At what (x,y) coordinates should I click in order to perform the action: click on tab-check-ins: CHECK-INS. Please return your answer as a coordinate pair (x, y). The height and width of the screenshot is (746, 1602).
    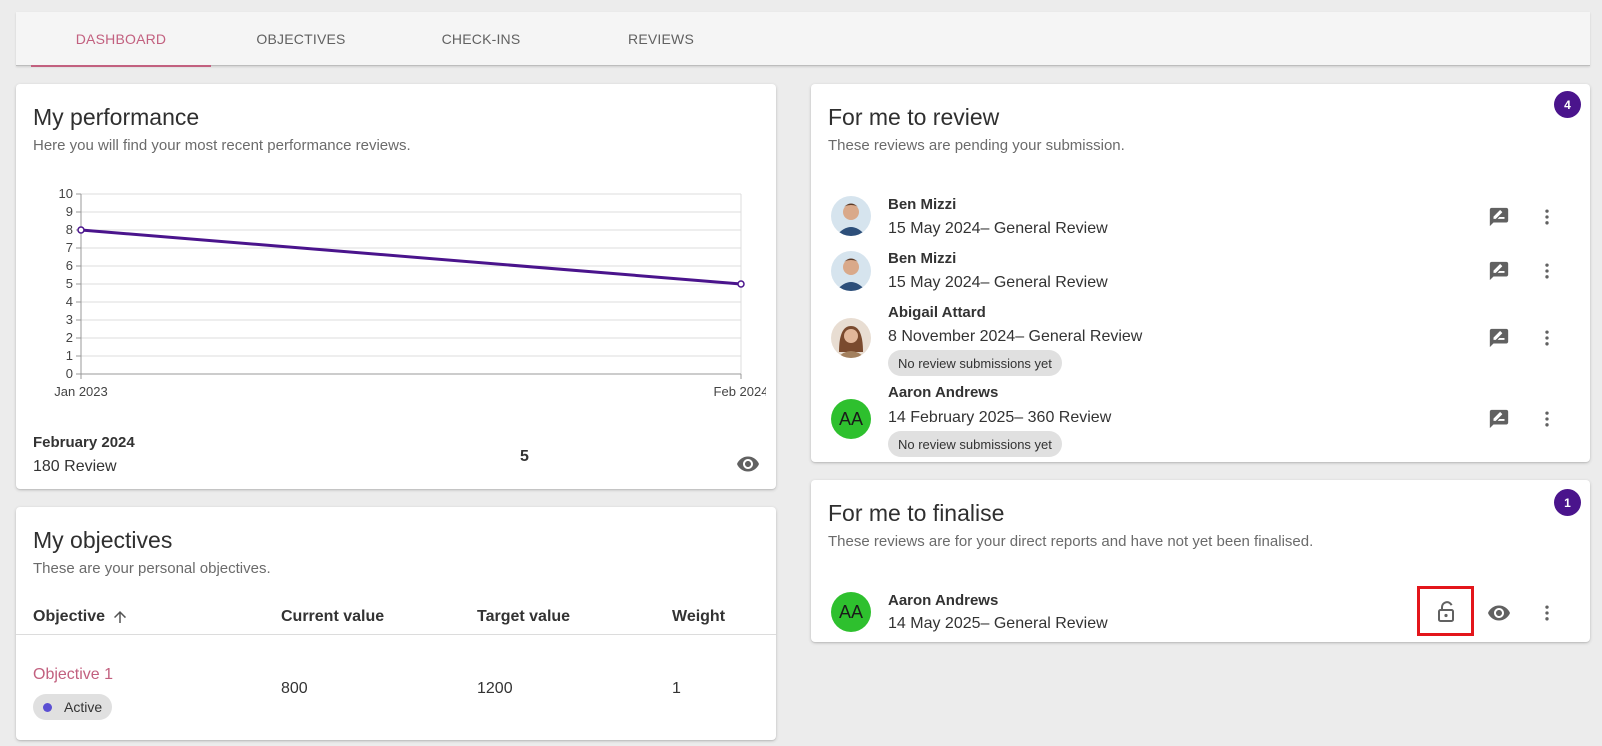
    Looking at the image, I should click on (481, 39).